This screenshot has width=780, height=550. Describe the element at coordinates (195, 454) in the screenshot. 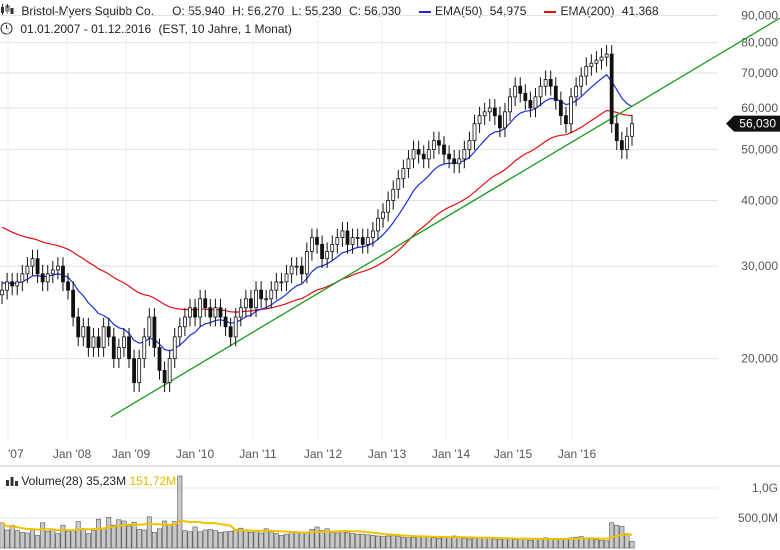

I see `x-tick-label: Jan '10` at that location.